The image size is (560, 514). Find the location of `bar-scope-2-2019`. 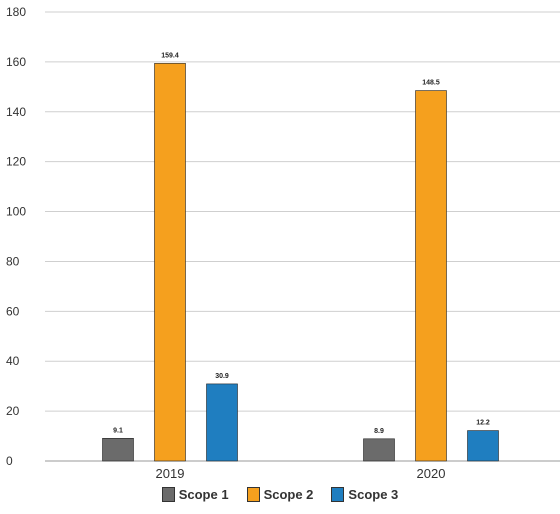

bar-scope-2-2019 is located at coordinates (170, 262).